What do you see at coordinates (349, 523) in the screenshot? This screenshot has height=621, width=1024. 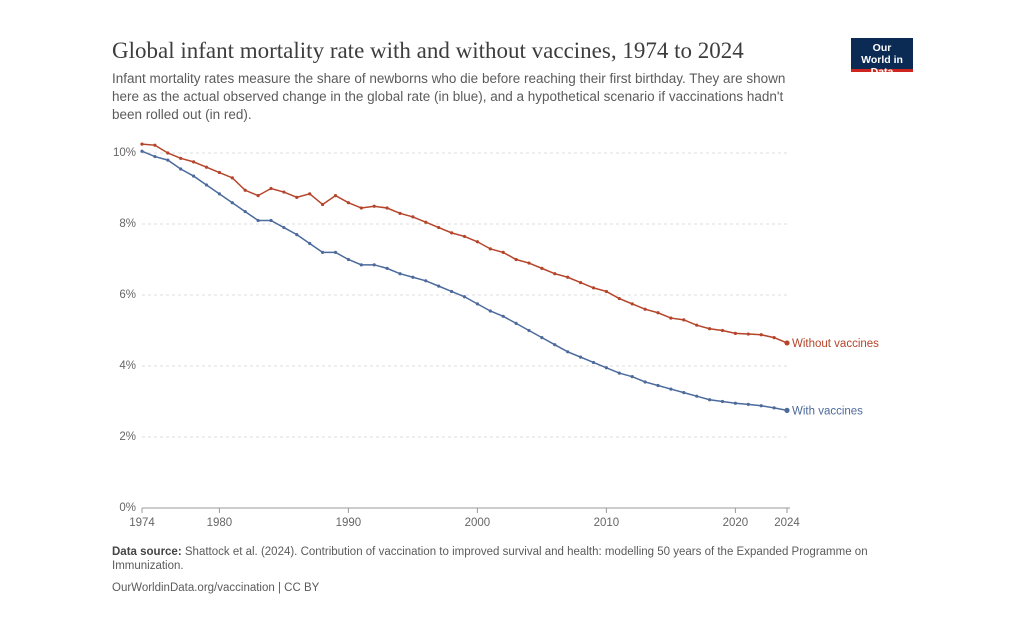 I see `x-tick-label: 1990` at bounding box center [349, 523].